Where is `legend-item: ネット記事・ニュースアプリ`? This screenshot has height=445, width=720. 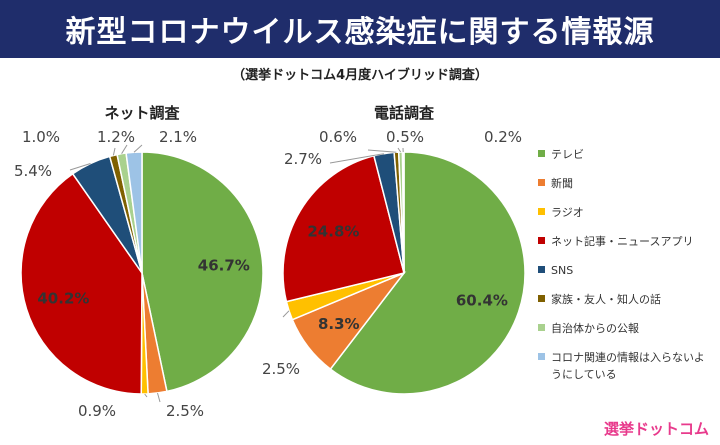
legend-item: ネット記事・ニュースアプリ is located at coordinates (625, 241).